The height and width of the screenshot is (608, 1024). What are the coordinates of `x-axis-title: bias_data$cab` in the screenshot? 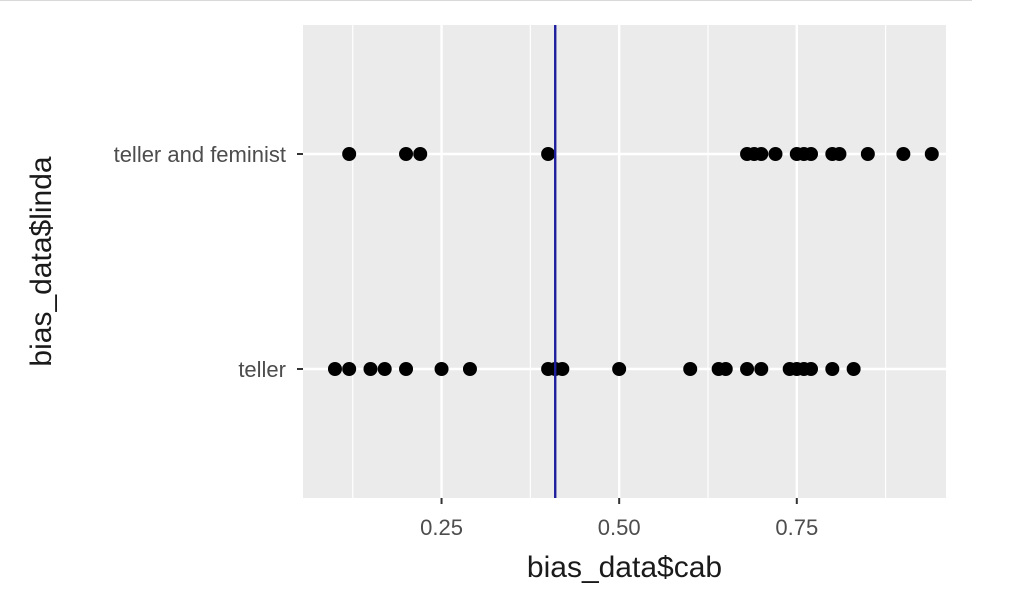 It's located at (624, 567).